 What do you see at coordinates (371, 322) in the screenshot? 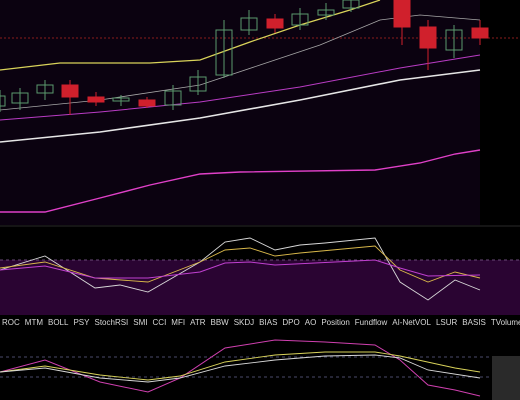
I see `indicator-tab: Fundflow` at bounding box center [371, 322].